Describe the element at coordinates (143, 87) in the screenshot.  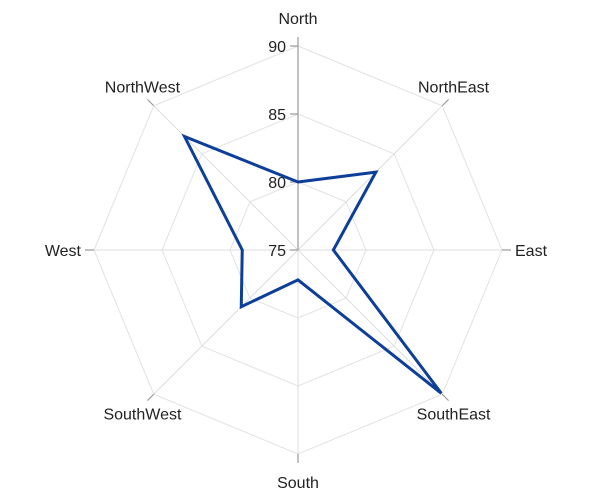
I see `category-label-NorthWest: NorthWest` at that location.